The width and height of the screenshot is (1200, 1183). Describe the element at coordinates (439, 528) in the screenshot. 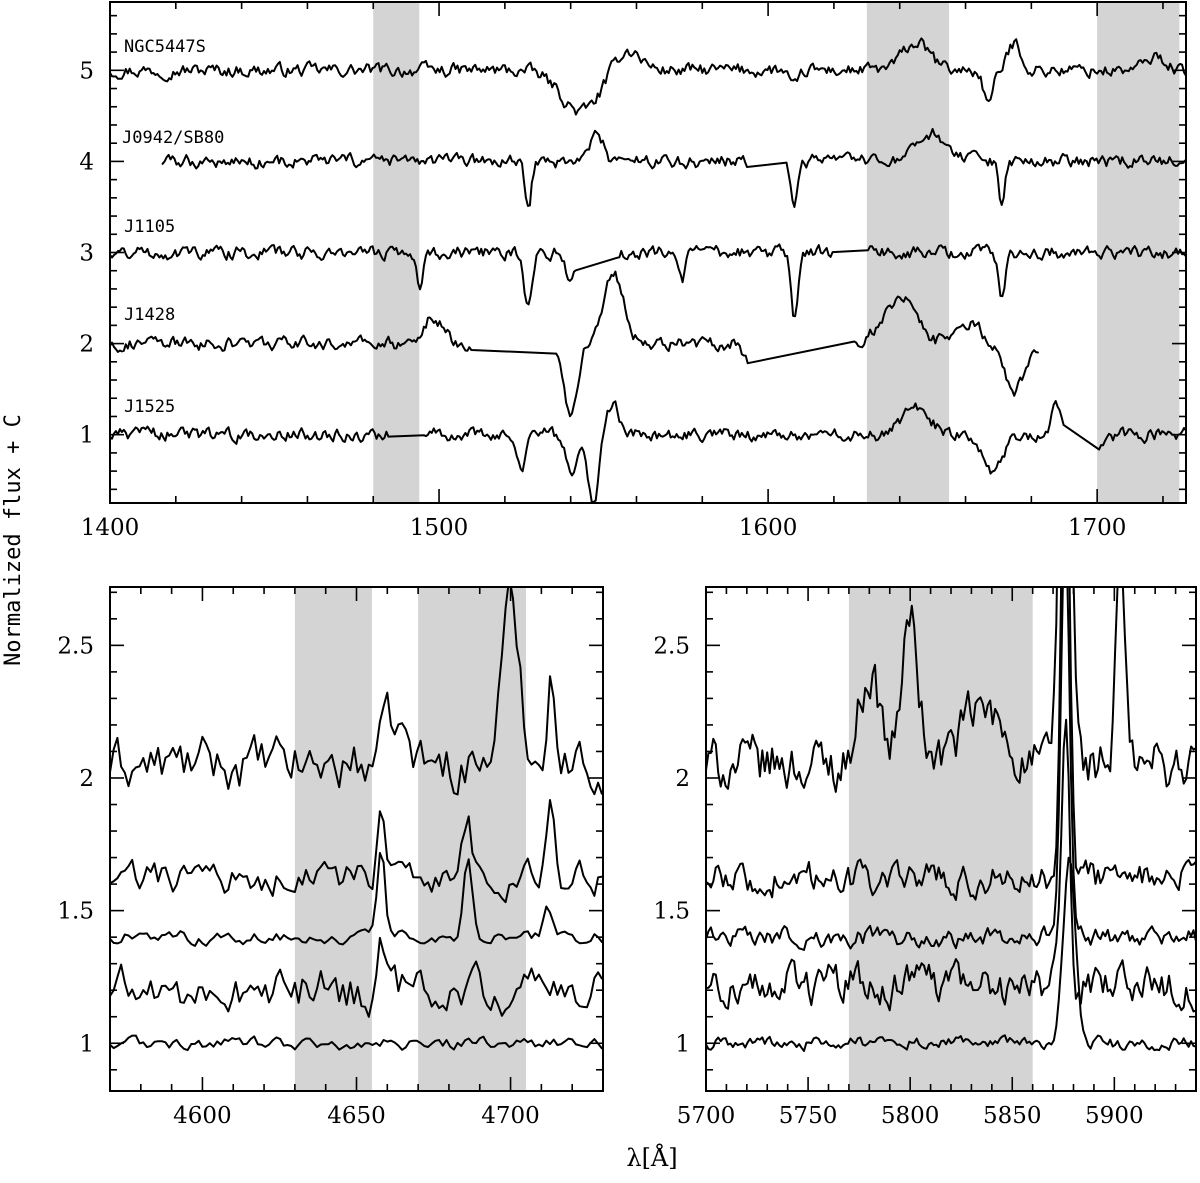

I see `x-tick-label: 1500` at that location.